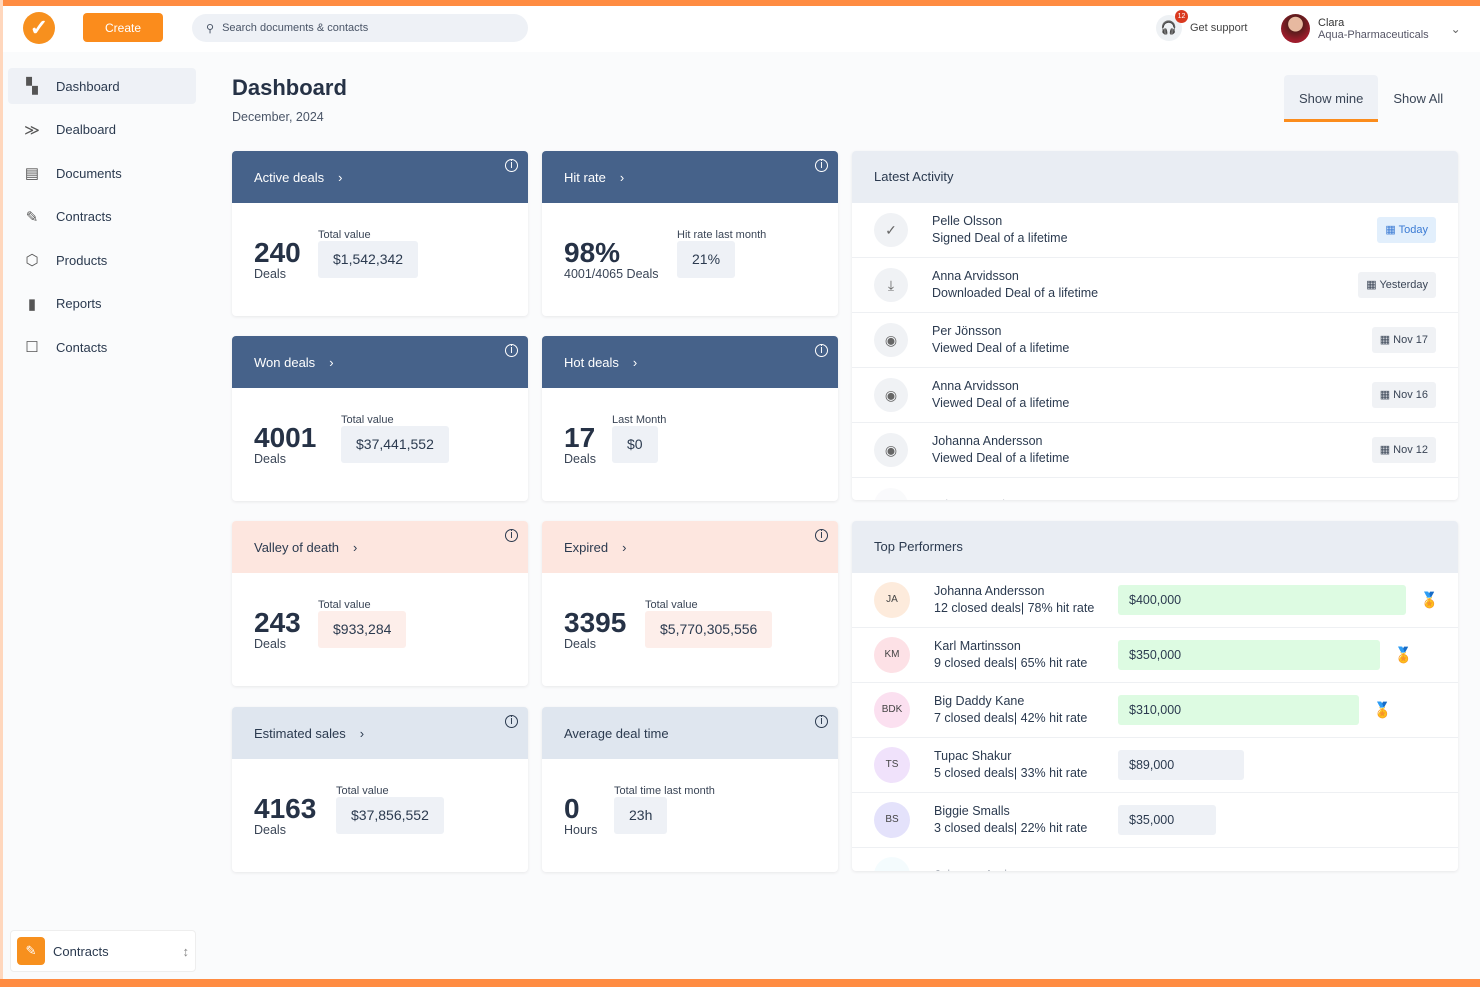 The image size is (1480, 987). What do you see at coordinates (380, 547) in the screenshot?
I see `card-header: Valley of death › i` at bounding box center [380, 547].